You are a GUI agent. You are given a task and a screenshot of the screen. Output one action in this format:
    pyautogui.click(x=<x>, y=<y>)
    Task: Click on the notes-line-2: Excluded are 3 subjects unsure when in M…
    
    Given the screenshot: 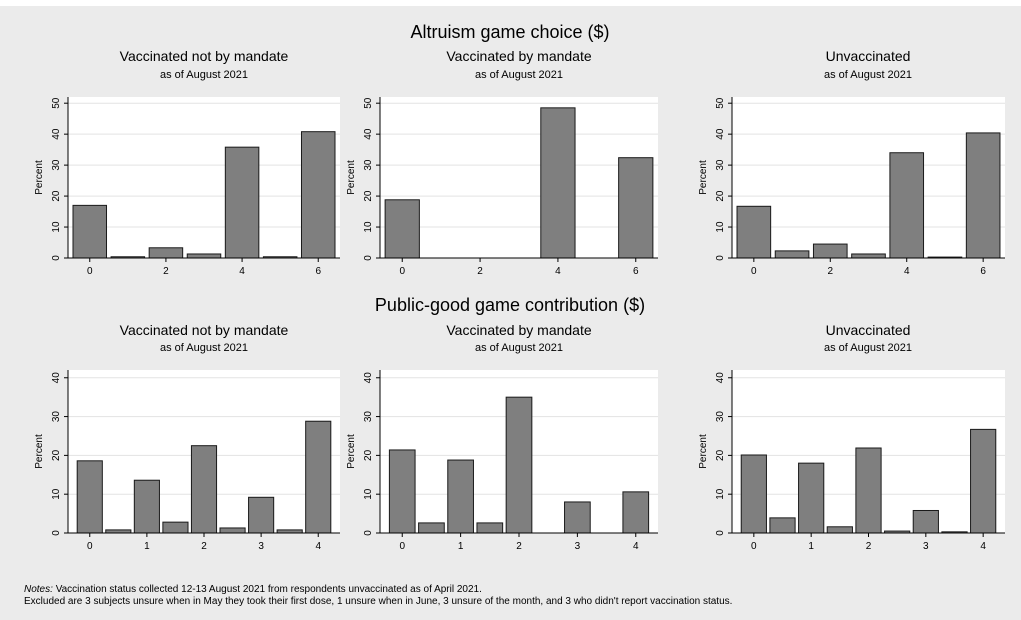 What is the action you would take?
    pyautogui.click(x=378, y=601)
    